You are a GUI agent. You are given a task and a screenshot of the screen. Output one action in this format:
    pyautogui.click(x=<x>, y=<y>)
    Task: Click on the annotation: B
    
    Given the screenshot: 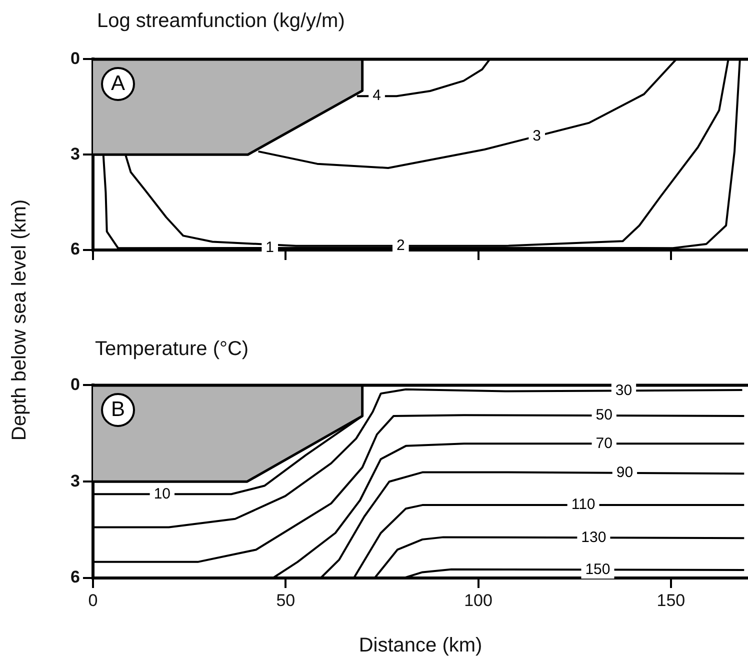 What is the action you would take?
    pyautogui.click(x=118, y=410)
    